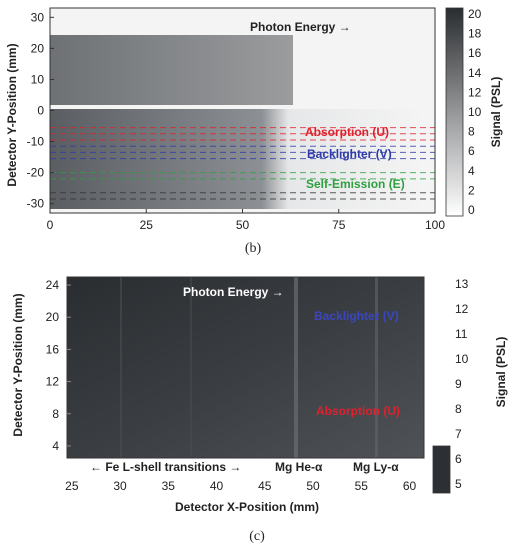 The height and width of the screenshot is (550, 514). I want to click on panel-c-colorbar-tick-label: 9, so click(458, 384).